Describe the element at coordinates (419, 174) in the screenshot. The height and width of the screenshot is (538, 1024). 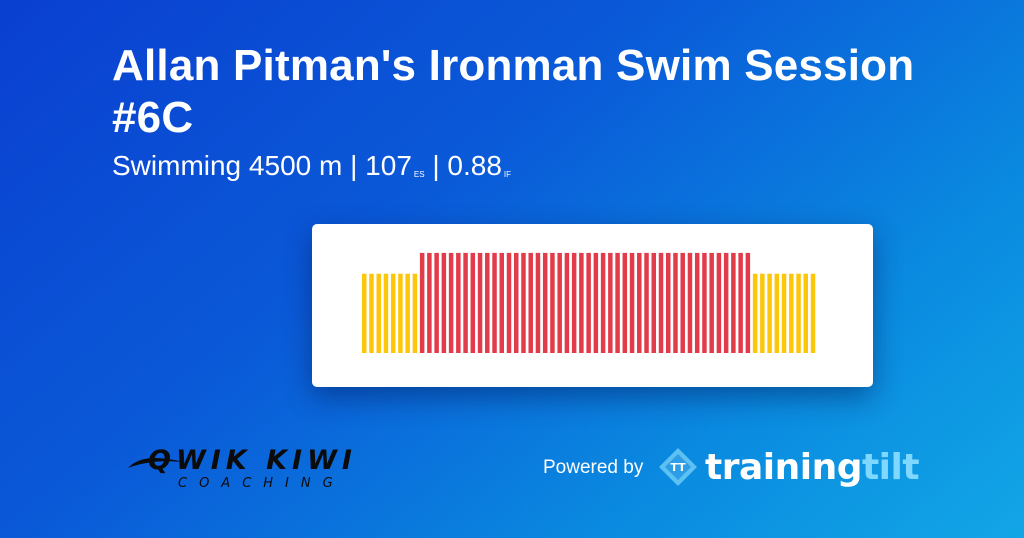
I see `es-unit: ES` at that location.